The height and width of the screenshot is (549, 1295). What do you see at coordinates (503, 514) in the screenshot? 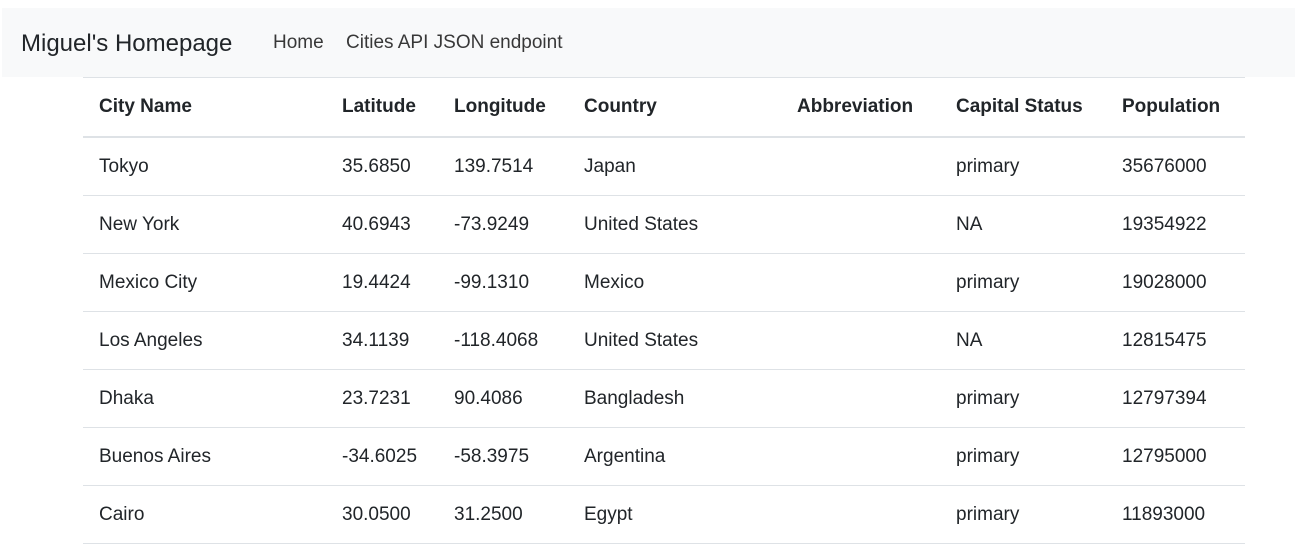
I see `cell-longitude: 31.2500` at bounding box center [503, 514].